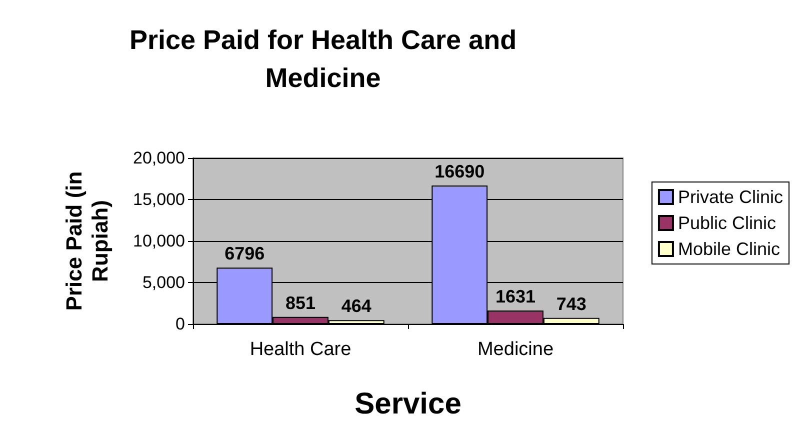  What do you see at coordinates (300, 302) in the screenshot?
I see `data-label: 851` at bounding box center [300, 302].